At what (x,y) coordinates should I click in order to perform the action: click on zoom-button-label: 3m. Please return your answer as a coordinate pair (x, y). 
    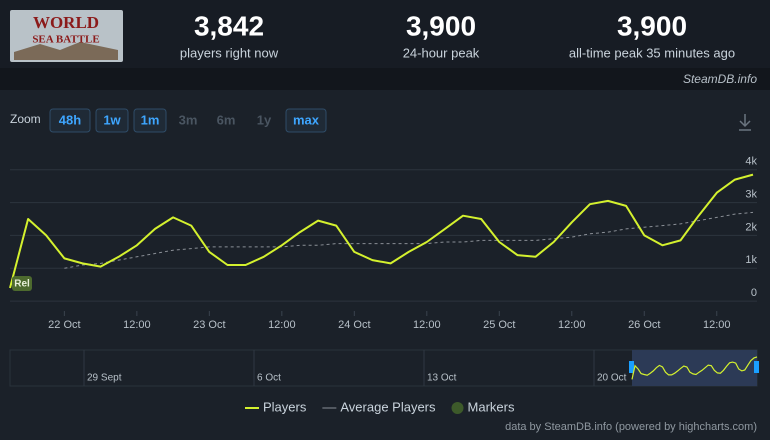
    Looking at the image, I should click on (188, 119).